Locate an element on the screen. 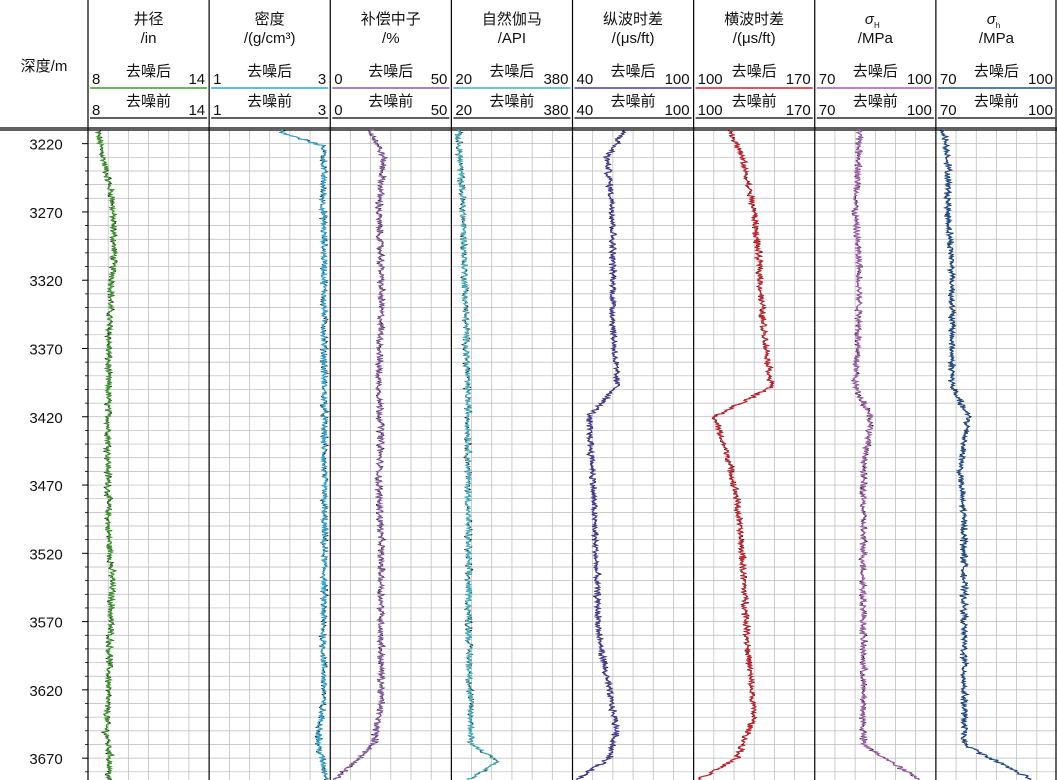 The image size is (1057, 780). track-header: 密度 /(g/cm³) 1 3 去噪后 1 3 去噪前 is located at coordinates (270, 65).